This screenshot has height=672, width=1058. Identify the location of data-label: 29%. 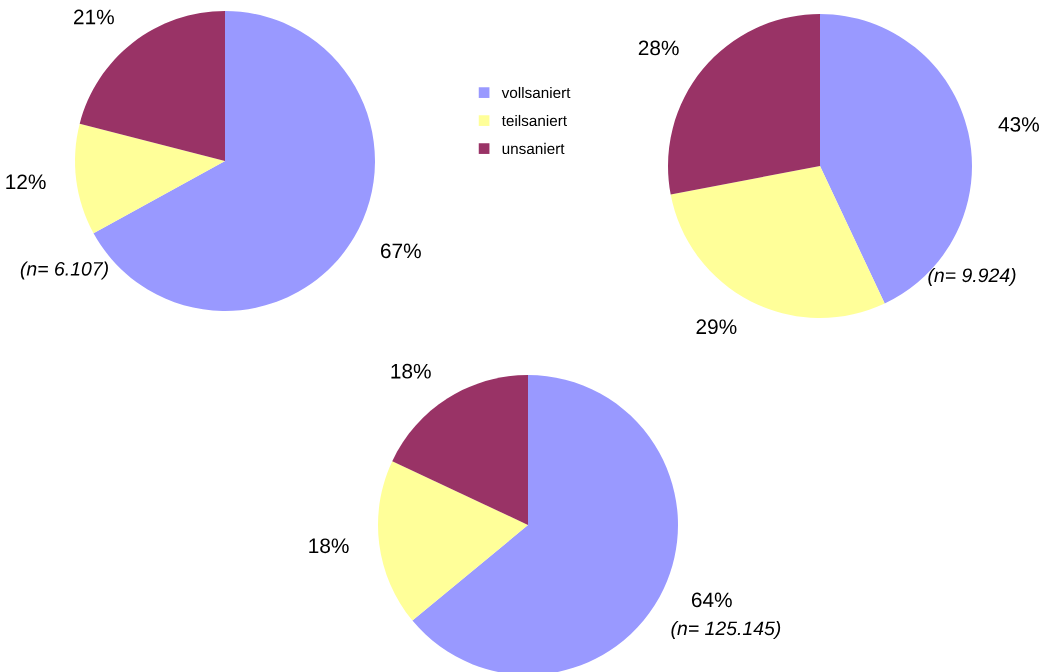
(716, 327).